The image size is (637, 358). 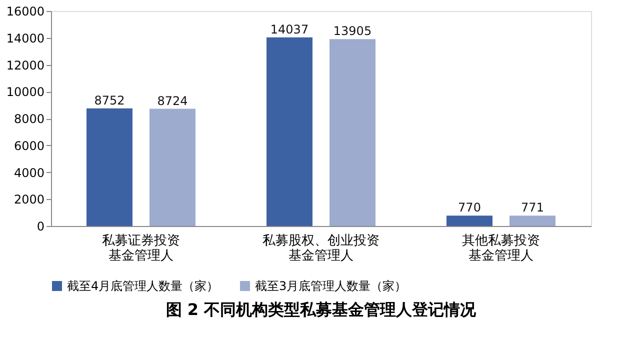 I want to click on y-tick-label: 16000, so click(x=25, y=11).